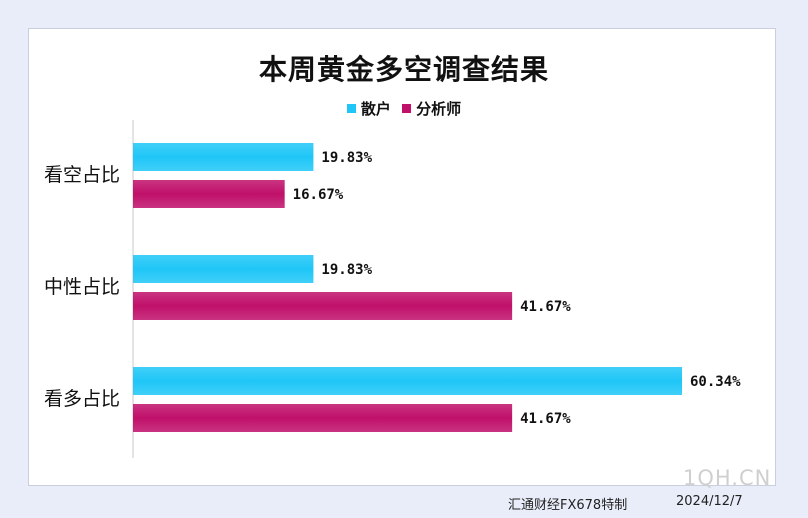 The width and height of the screenshot is (808, 518). Describe the element at coordinates (709, 501) in the screenshot. I see `footer-date: 2024/12/7` at that location.